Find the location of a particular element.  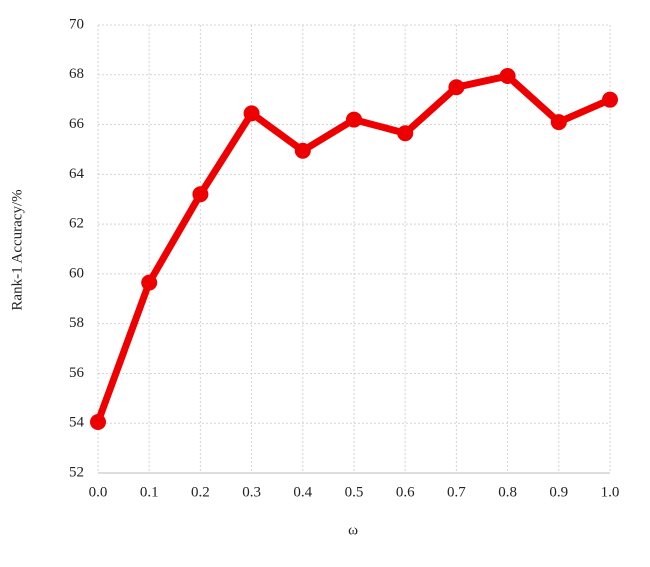

y-tick-label: 56 is located at coordinates (77, 373).